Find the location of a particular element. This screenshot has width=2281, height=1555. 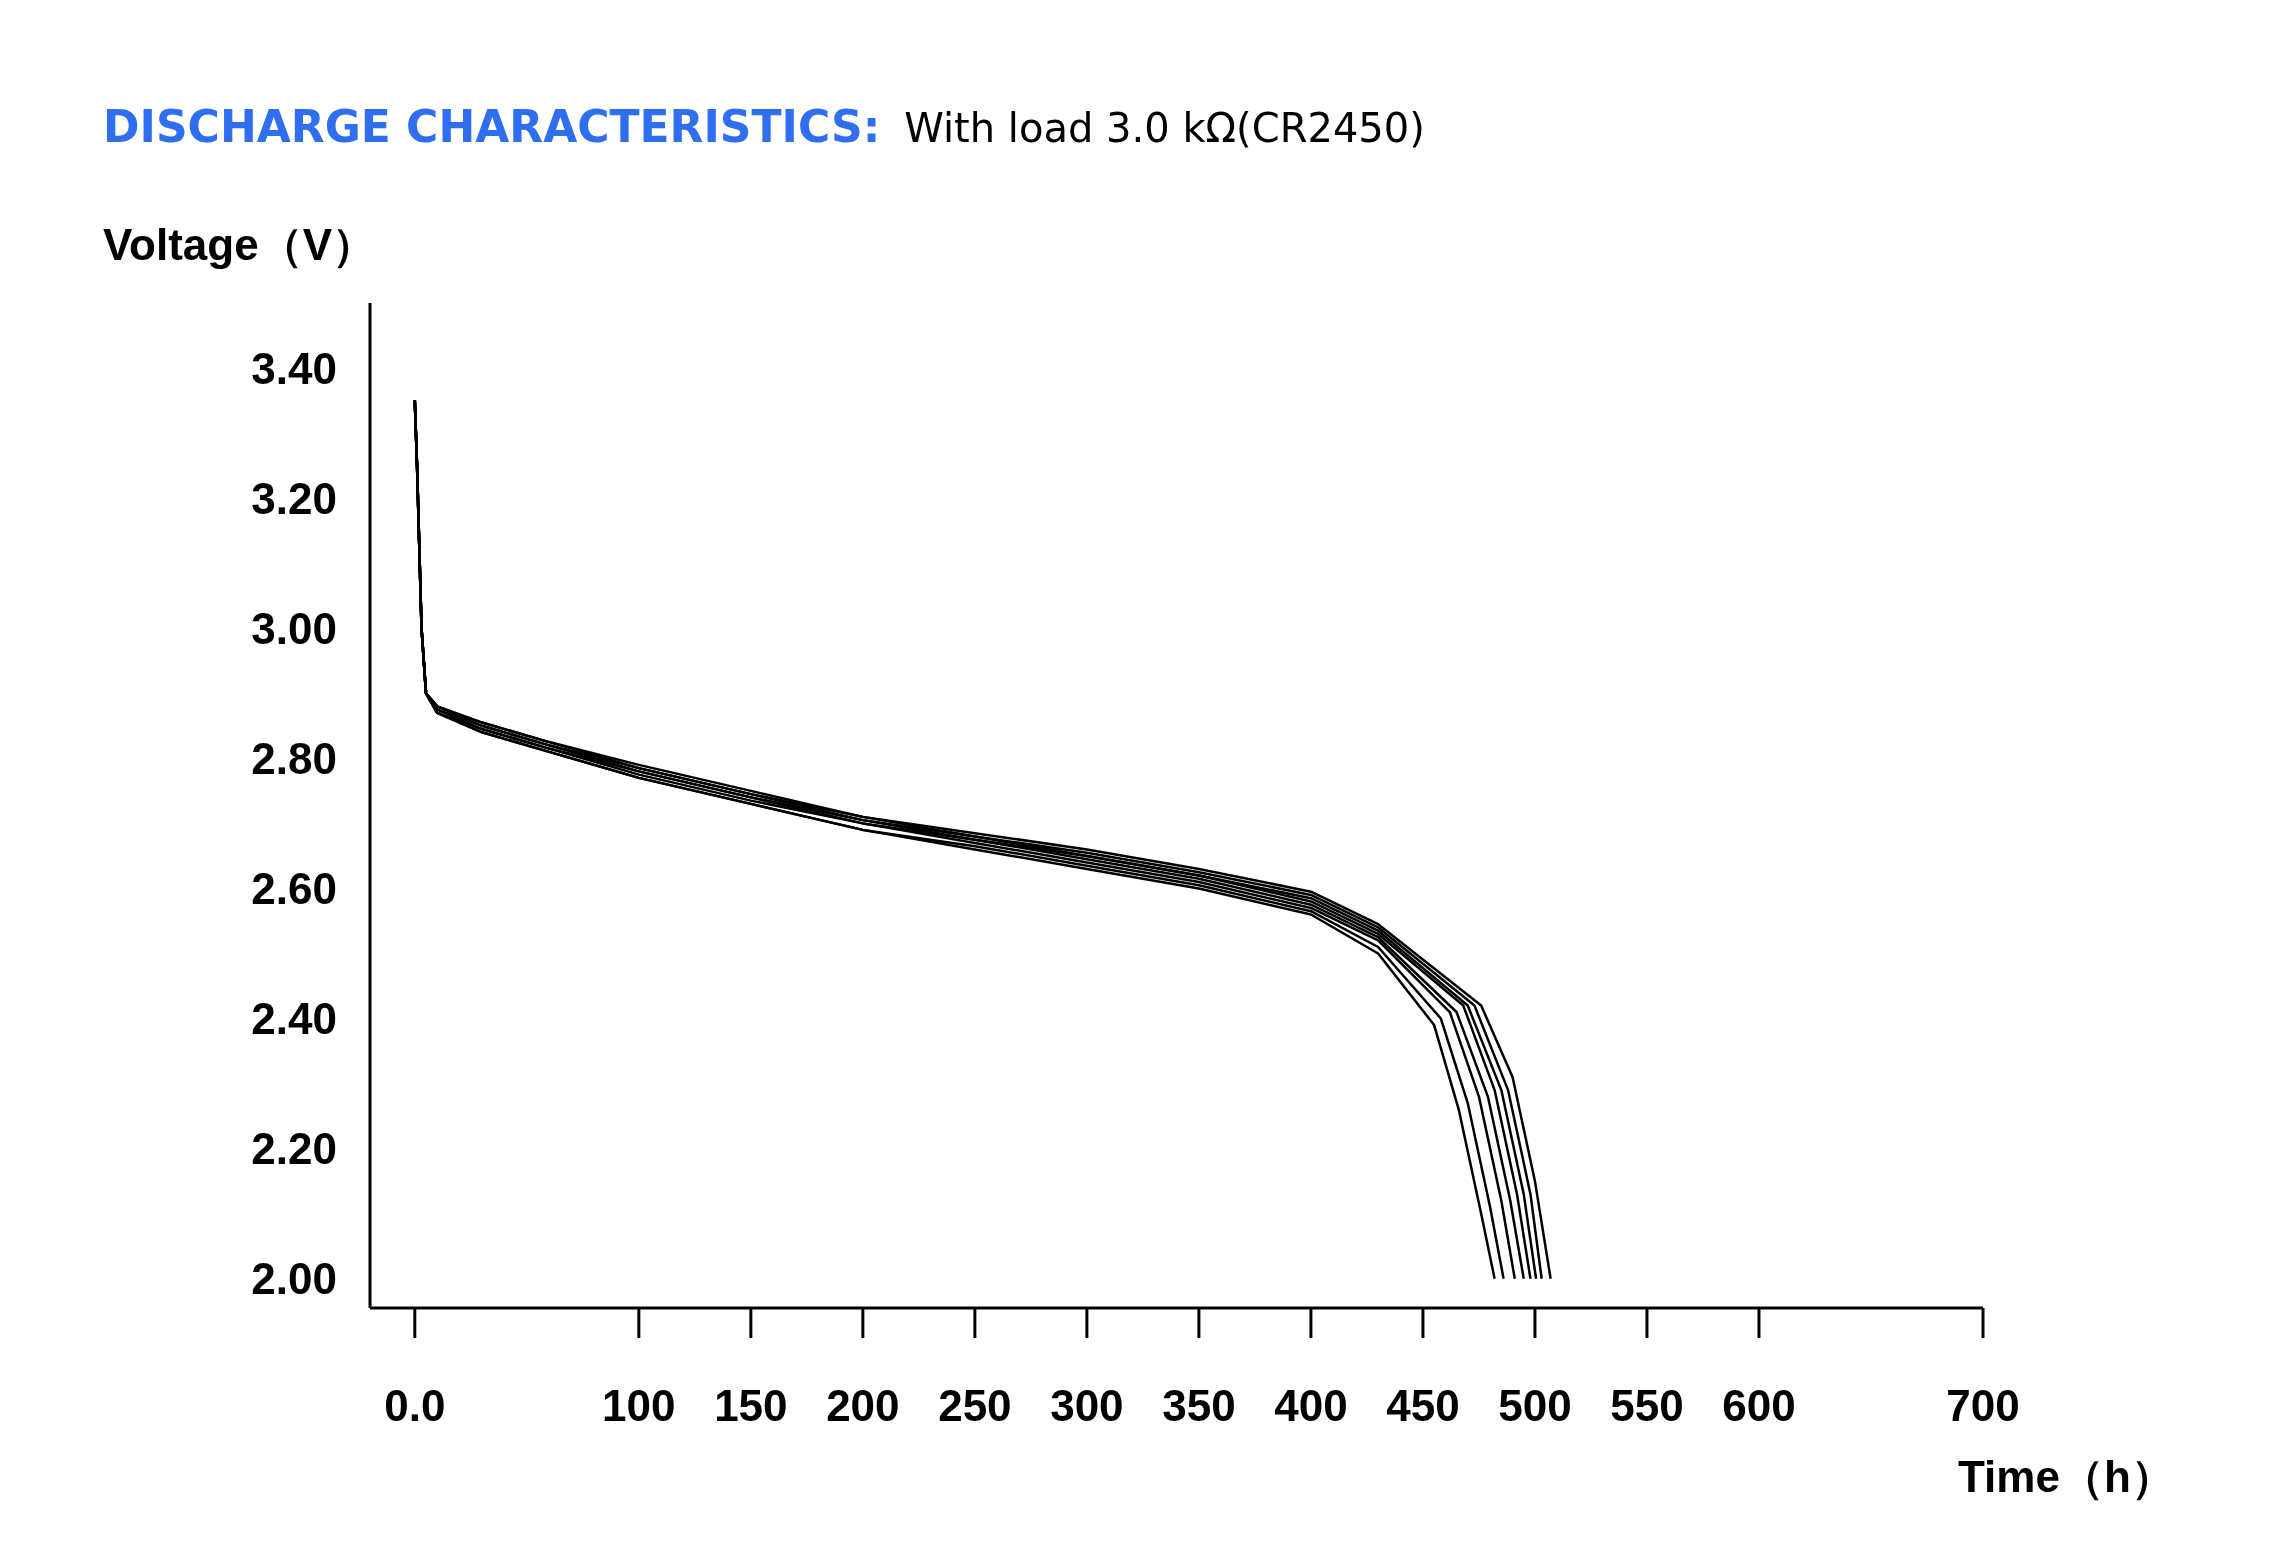

x-tick-label: 150 is located at coordinates (751, 1406).